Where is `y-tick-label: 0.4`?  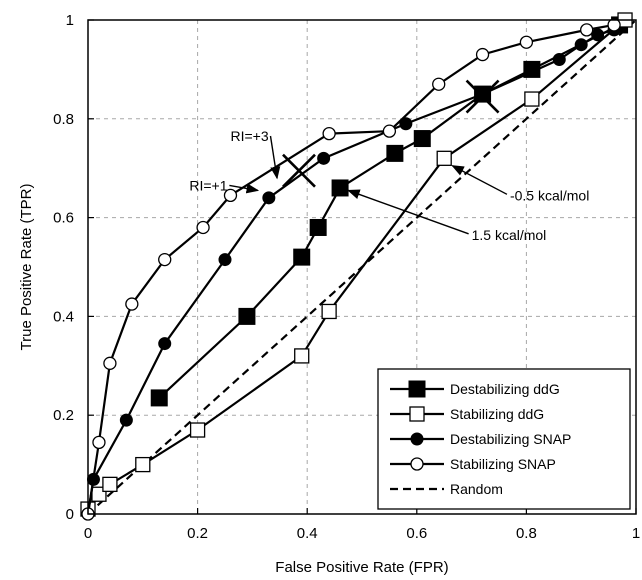
y-tick-label: 0.4 is located at coordinates (63, 316).